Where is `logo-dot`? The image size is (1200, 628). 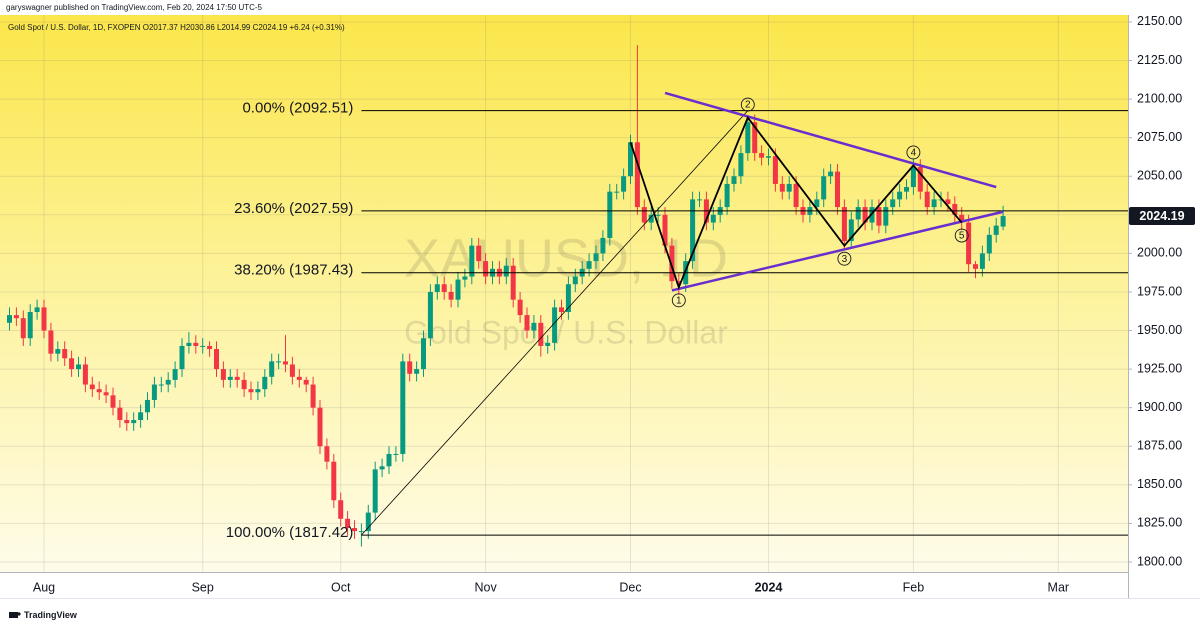 logo-dot is located at coordinates (19, 614).